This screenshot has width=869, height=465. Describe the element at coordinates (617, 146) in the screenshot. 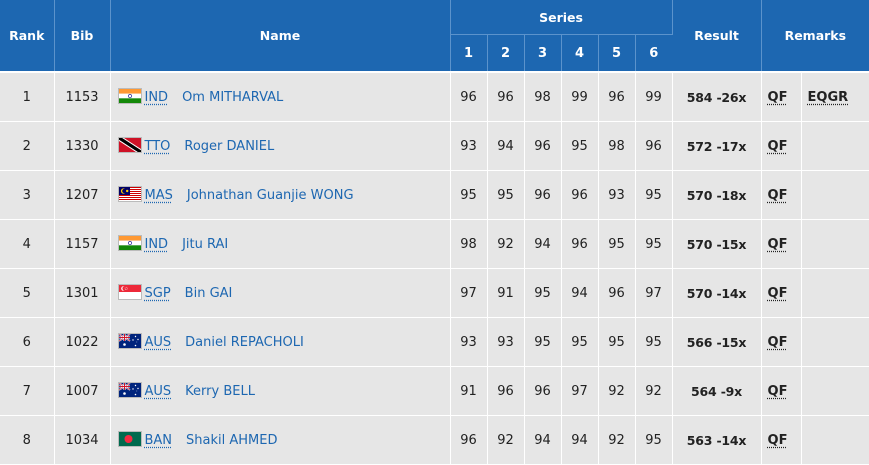

I see `series-5-cell: 98` at that location.